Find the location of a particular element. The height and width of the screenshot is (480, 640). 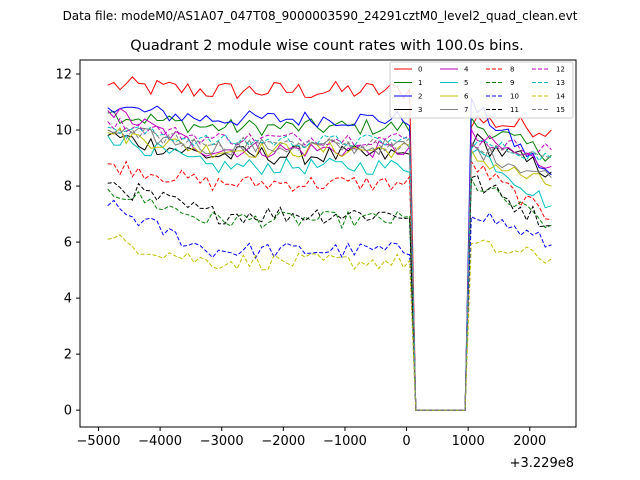

y-tick-label: 0 is located at coordinates (68, 411).